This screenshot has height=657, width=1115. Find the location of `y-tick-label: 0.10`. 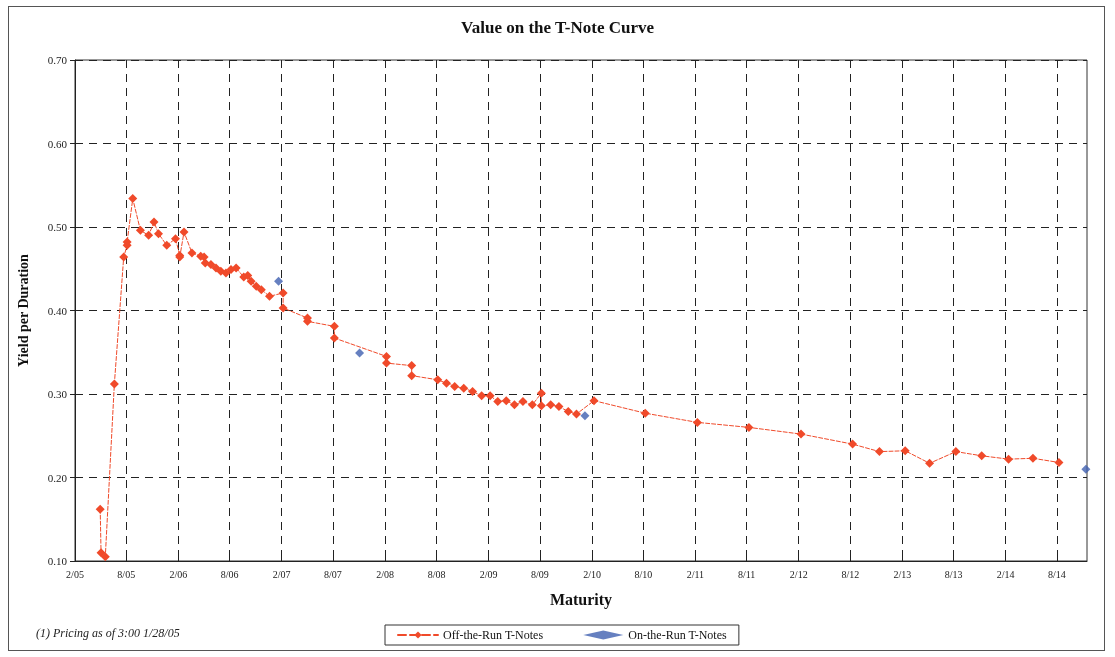

y-tick-label: 0.10 is located at coordinates (57, 561).